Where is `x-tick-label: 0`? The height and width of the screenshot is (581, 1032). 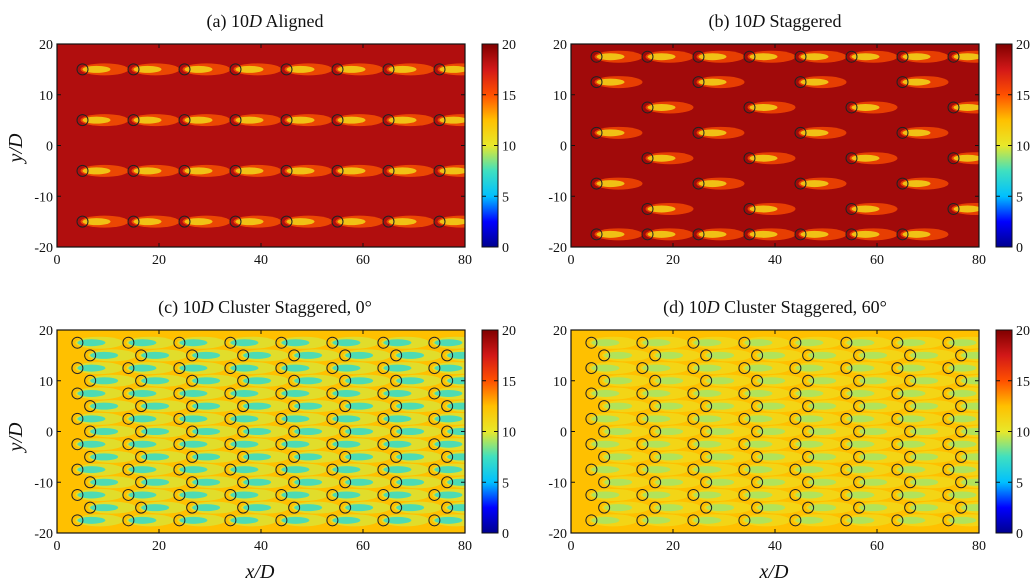 x-tick-label: 0 is located at coordinates (571, 260).